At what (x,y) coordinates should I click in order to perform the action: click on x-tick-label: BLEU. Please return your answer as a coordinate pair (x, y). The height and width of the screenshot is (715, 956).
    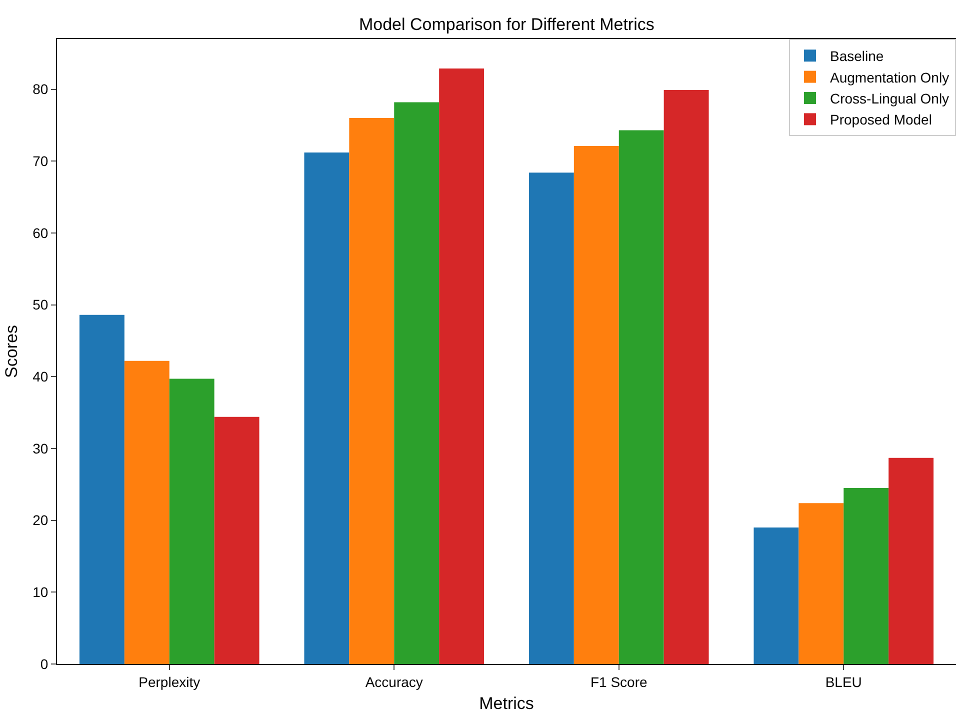
    Looking at the image, I should click on (843, 682).